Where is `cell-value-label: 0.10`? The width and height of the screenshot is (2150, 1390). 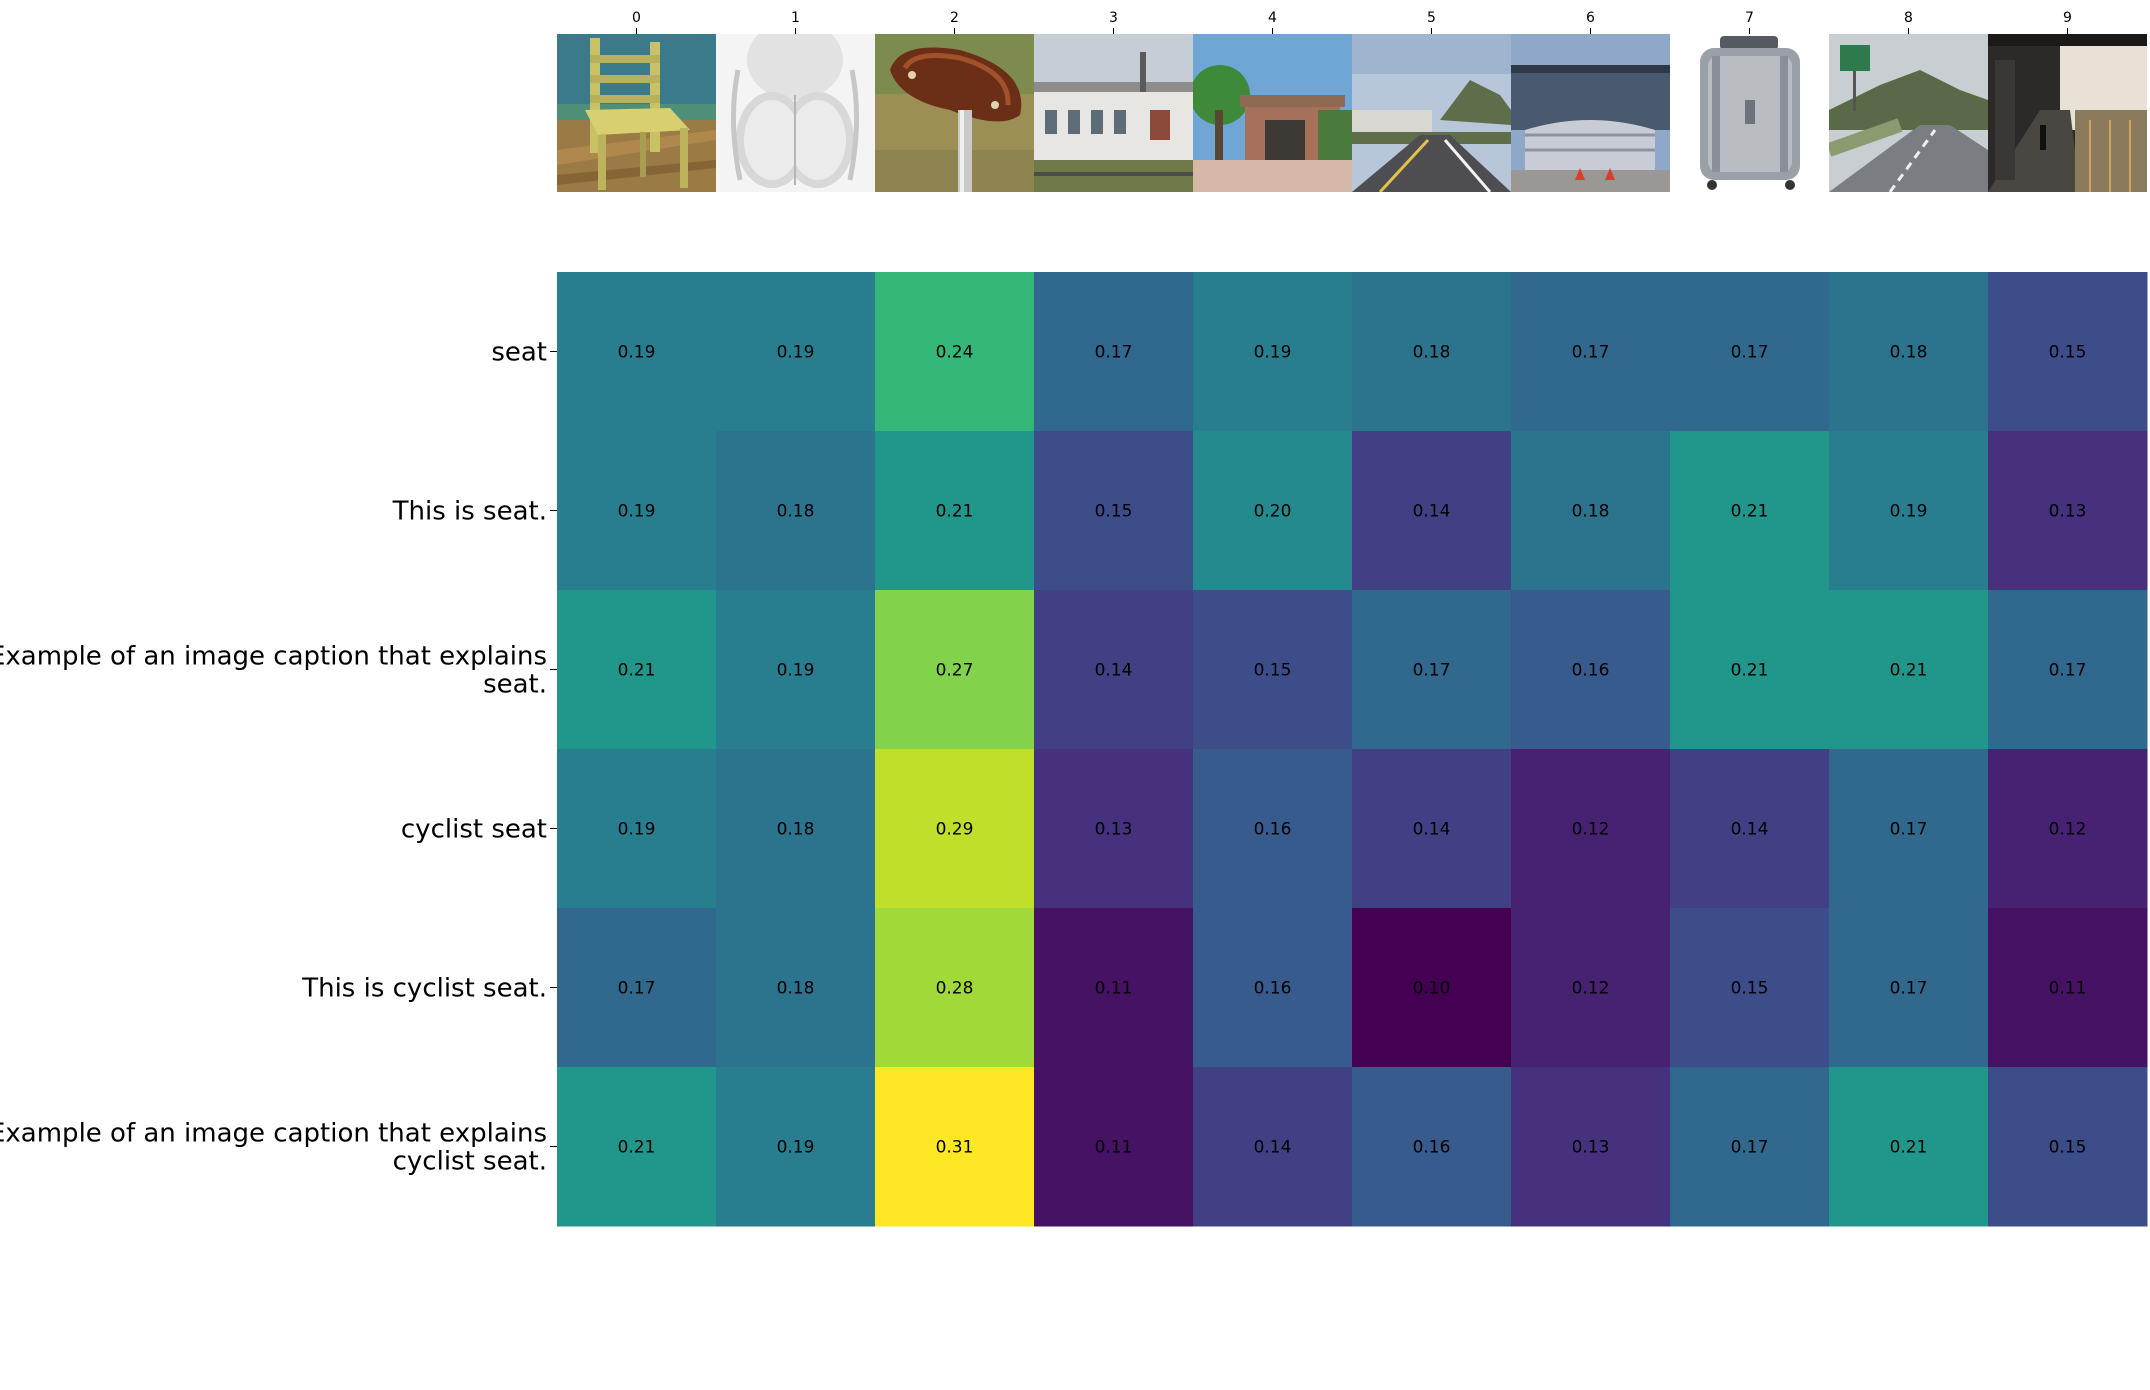 cell-value-label: 0.10 is located at coordinates (1432, 989).